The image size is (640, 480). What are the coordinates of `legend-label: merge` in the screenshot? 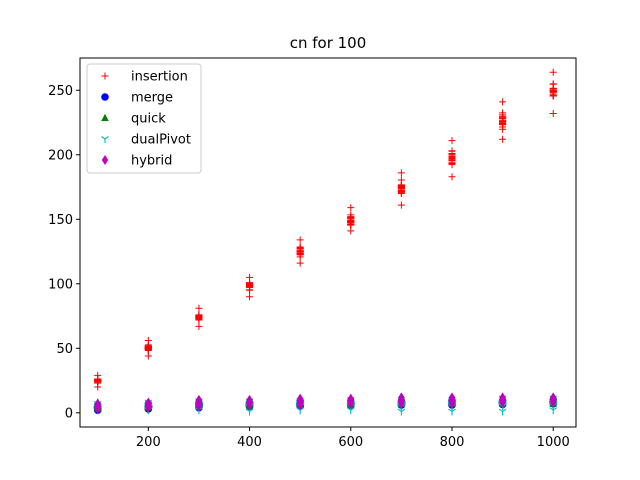 It's located at (152, 98).